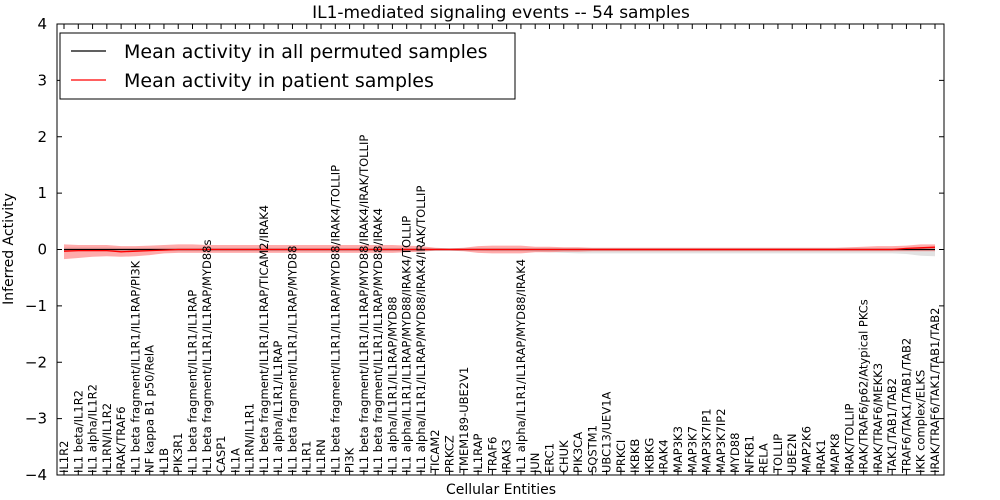  Describe the element at coordinates (464, 420) in the screenshot. I see `x-tick-label: TMEM189-UBE2V1` at that location.